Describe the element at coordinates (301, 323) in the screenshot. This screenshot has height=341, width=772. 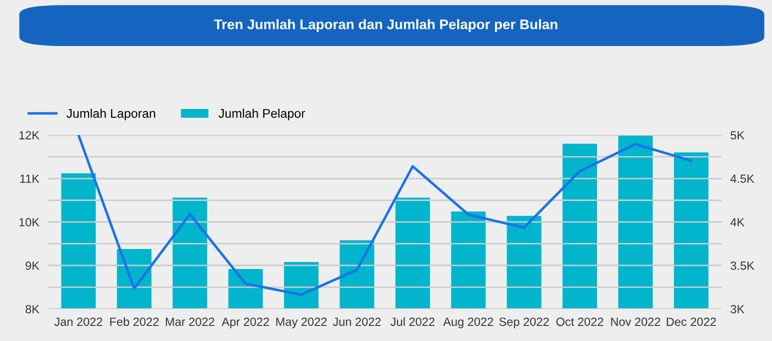
I see `x-tick-label: May 2022` at that location.